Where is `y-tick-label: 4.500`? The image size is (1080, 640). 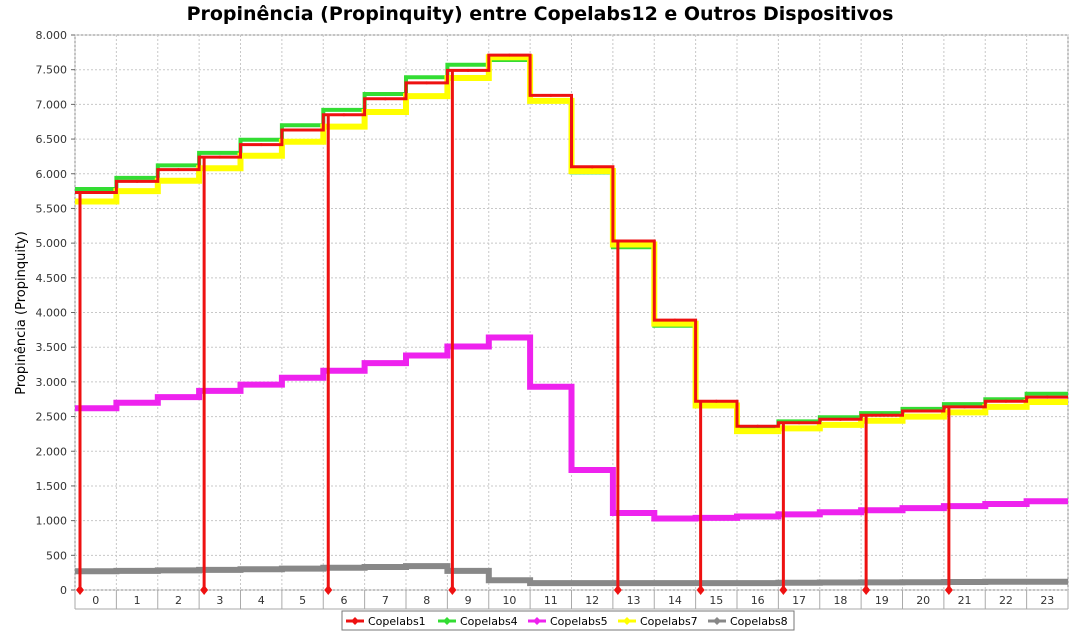
y-tick-label: 4.500 is located at coordinates (52, 278).